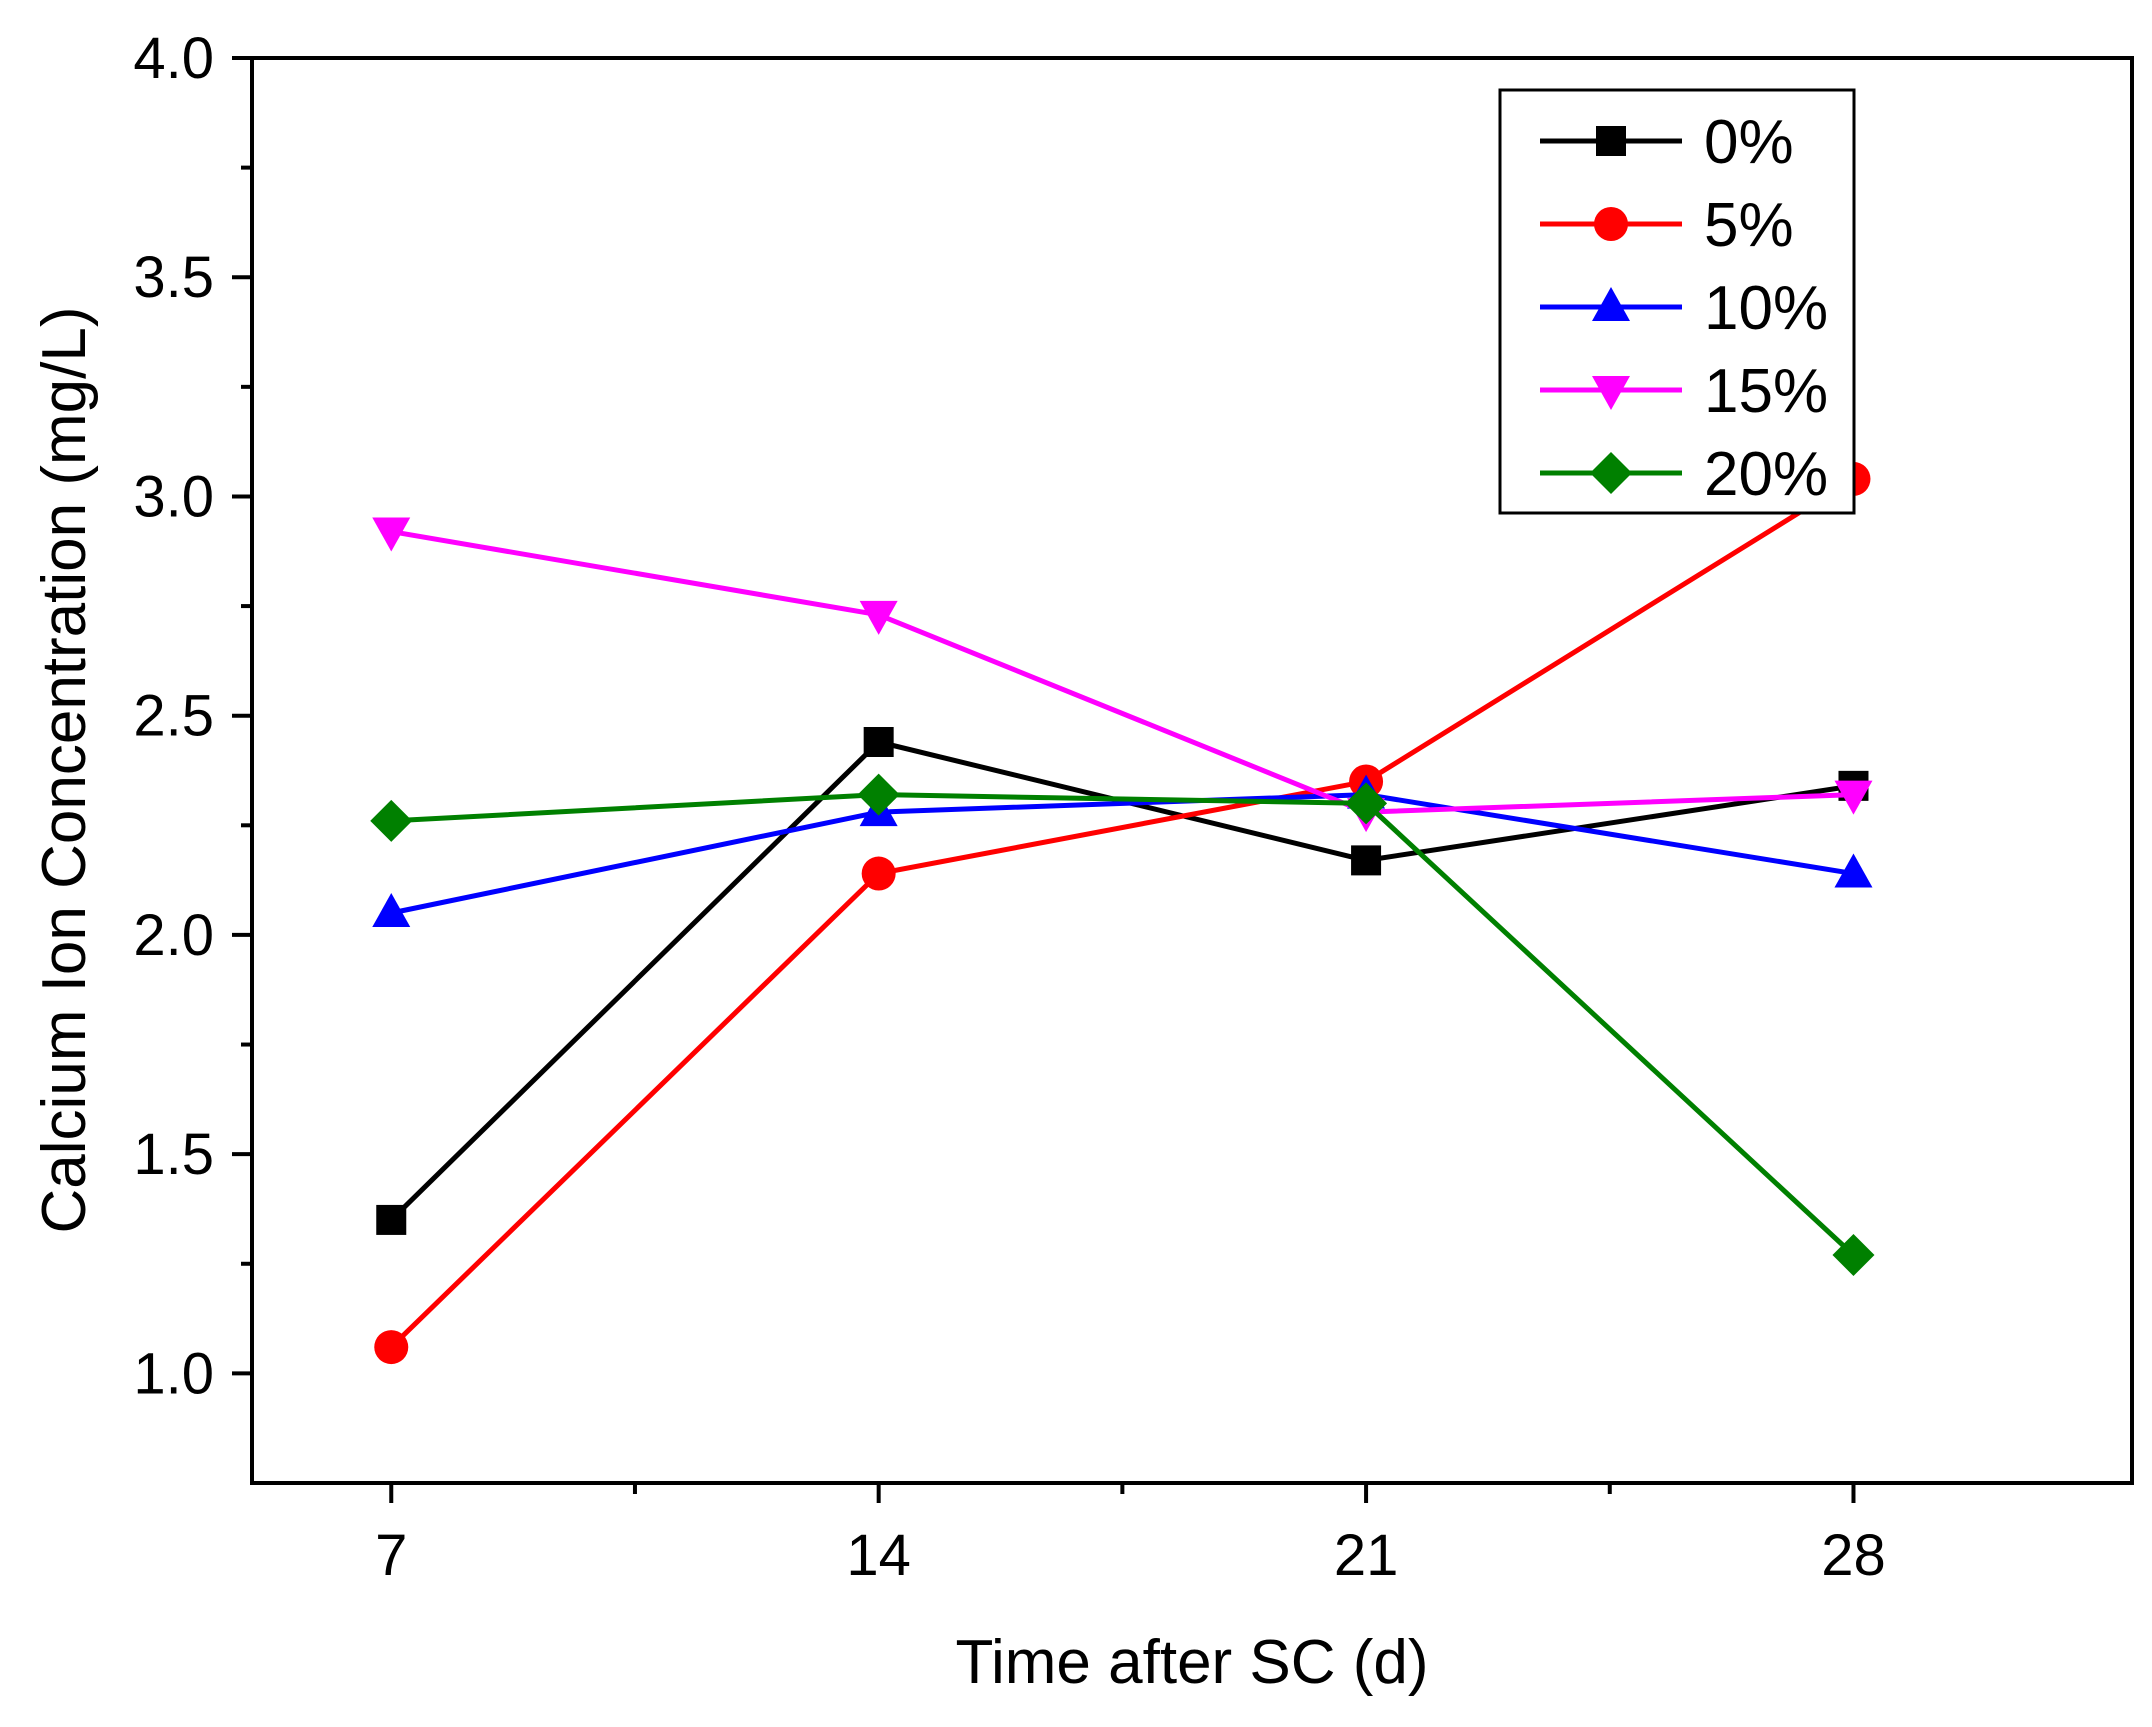 The height and width of the screenshot is (1727, 2152). Describe the element at coordinates (1766, 391) in the screenshot. I see `legend-label: 15%` at that location.